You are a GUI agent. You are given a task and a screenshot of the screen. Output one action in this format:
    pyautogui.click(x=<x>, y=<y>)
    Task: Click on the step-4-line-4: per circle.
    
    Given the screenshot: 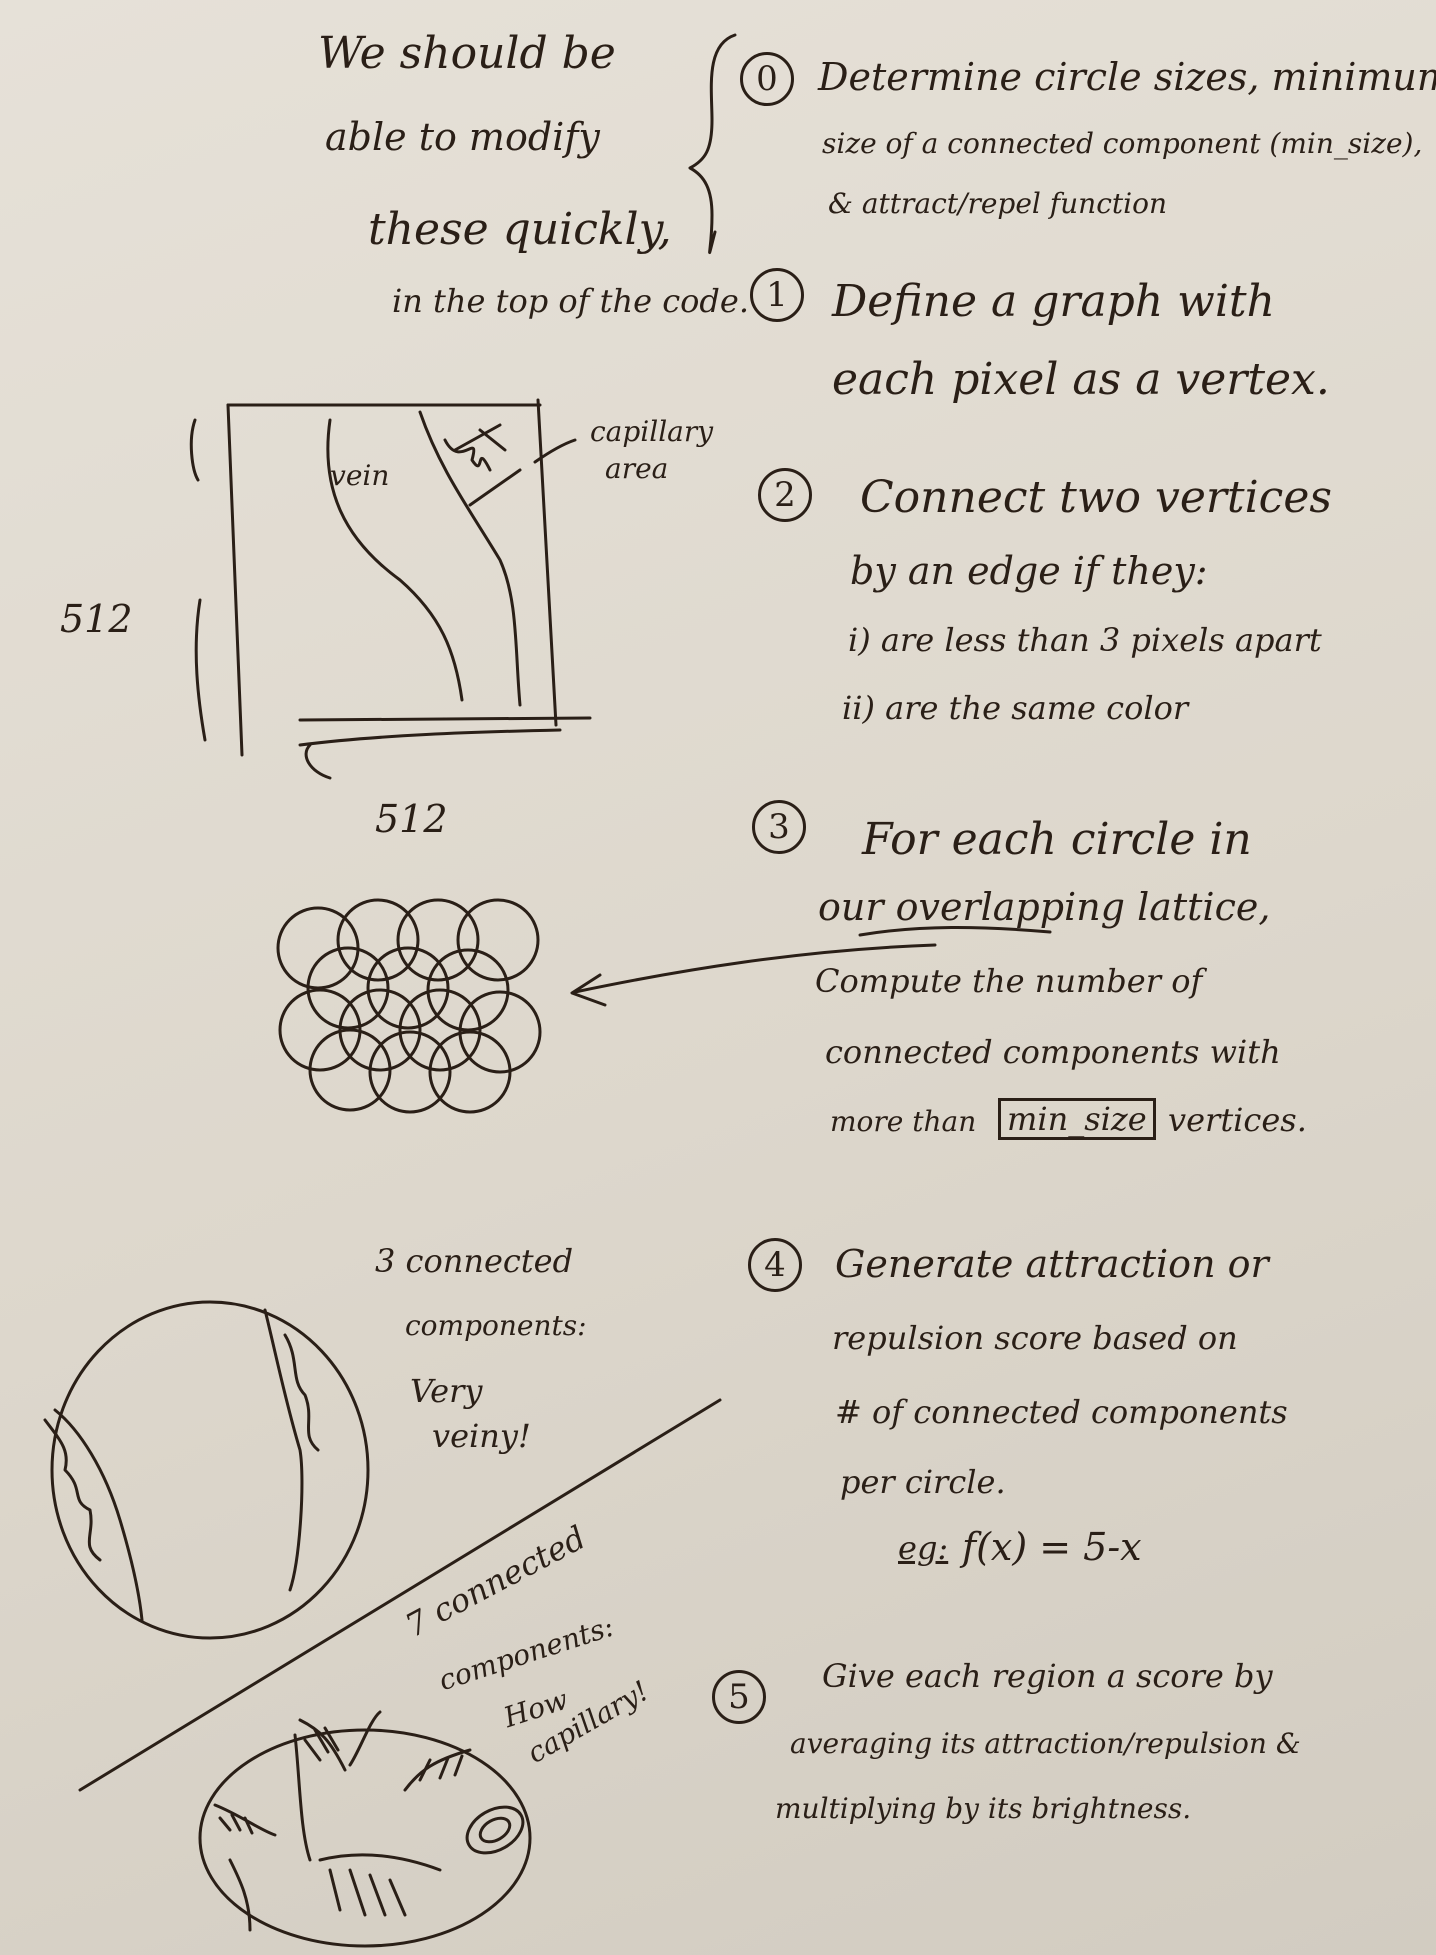 What is the action you would take?
    pyautogui.click(x=923, y=1482)
    